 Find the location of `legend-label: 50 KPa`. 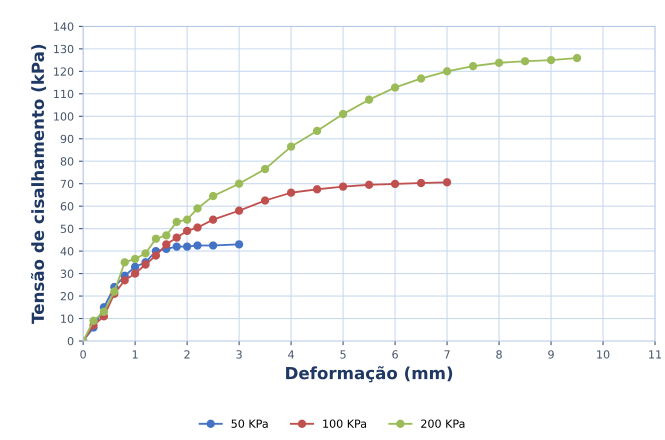

legend-label: 50 KPa is located at coordinates (250, 423).